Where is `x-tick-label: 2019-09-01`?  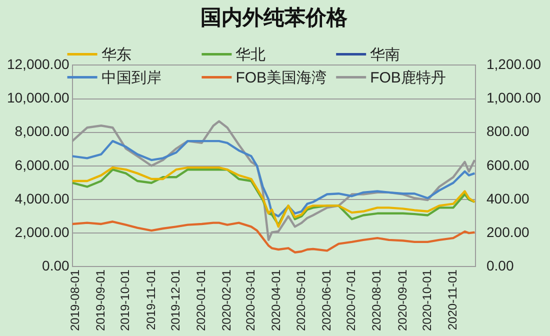 x-tick-label: 2019-09-01 is located at coordinates (100, 300).